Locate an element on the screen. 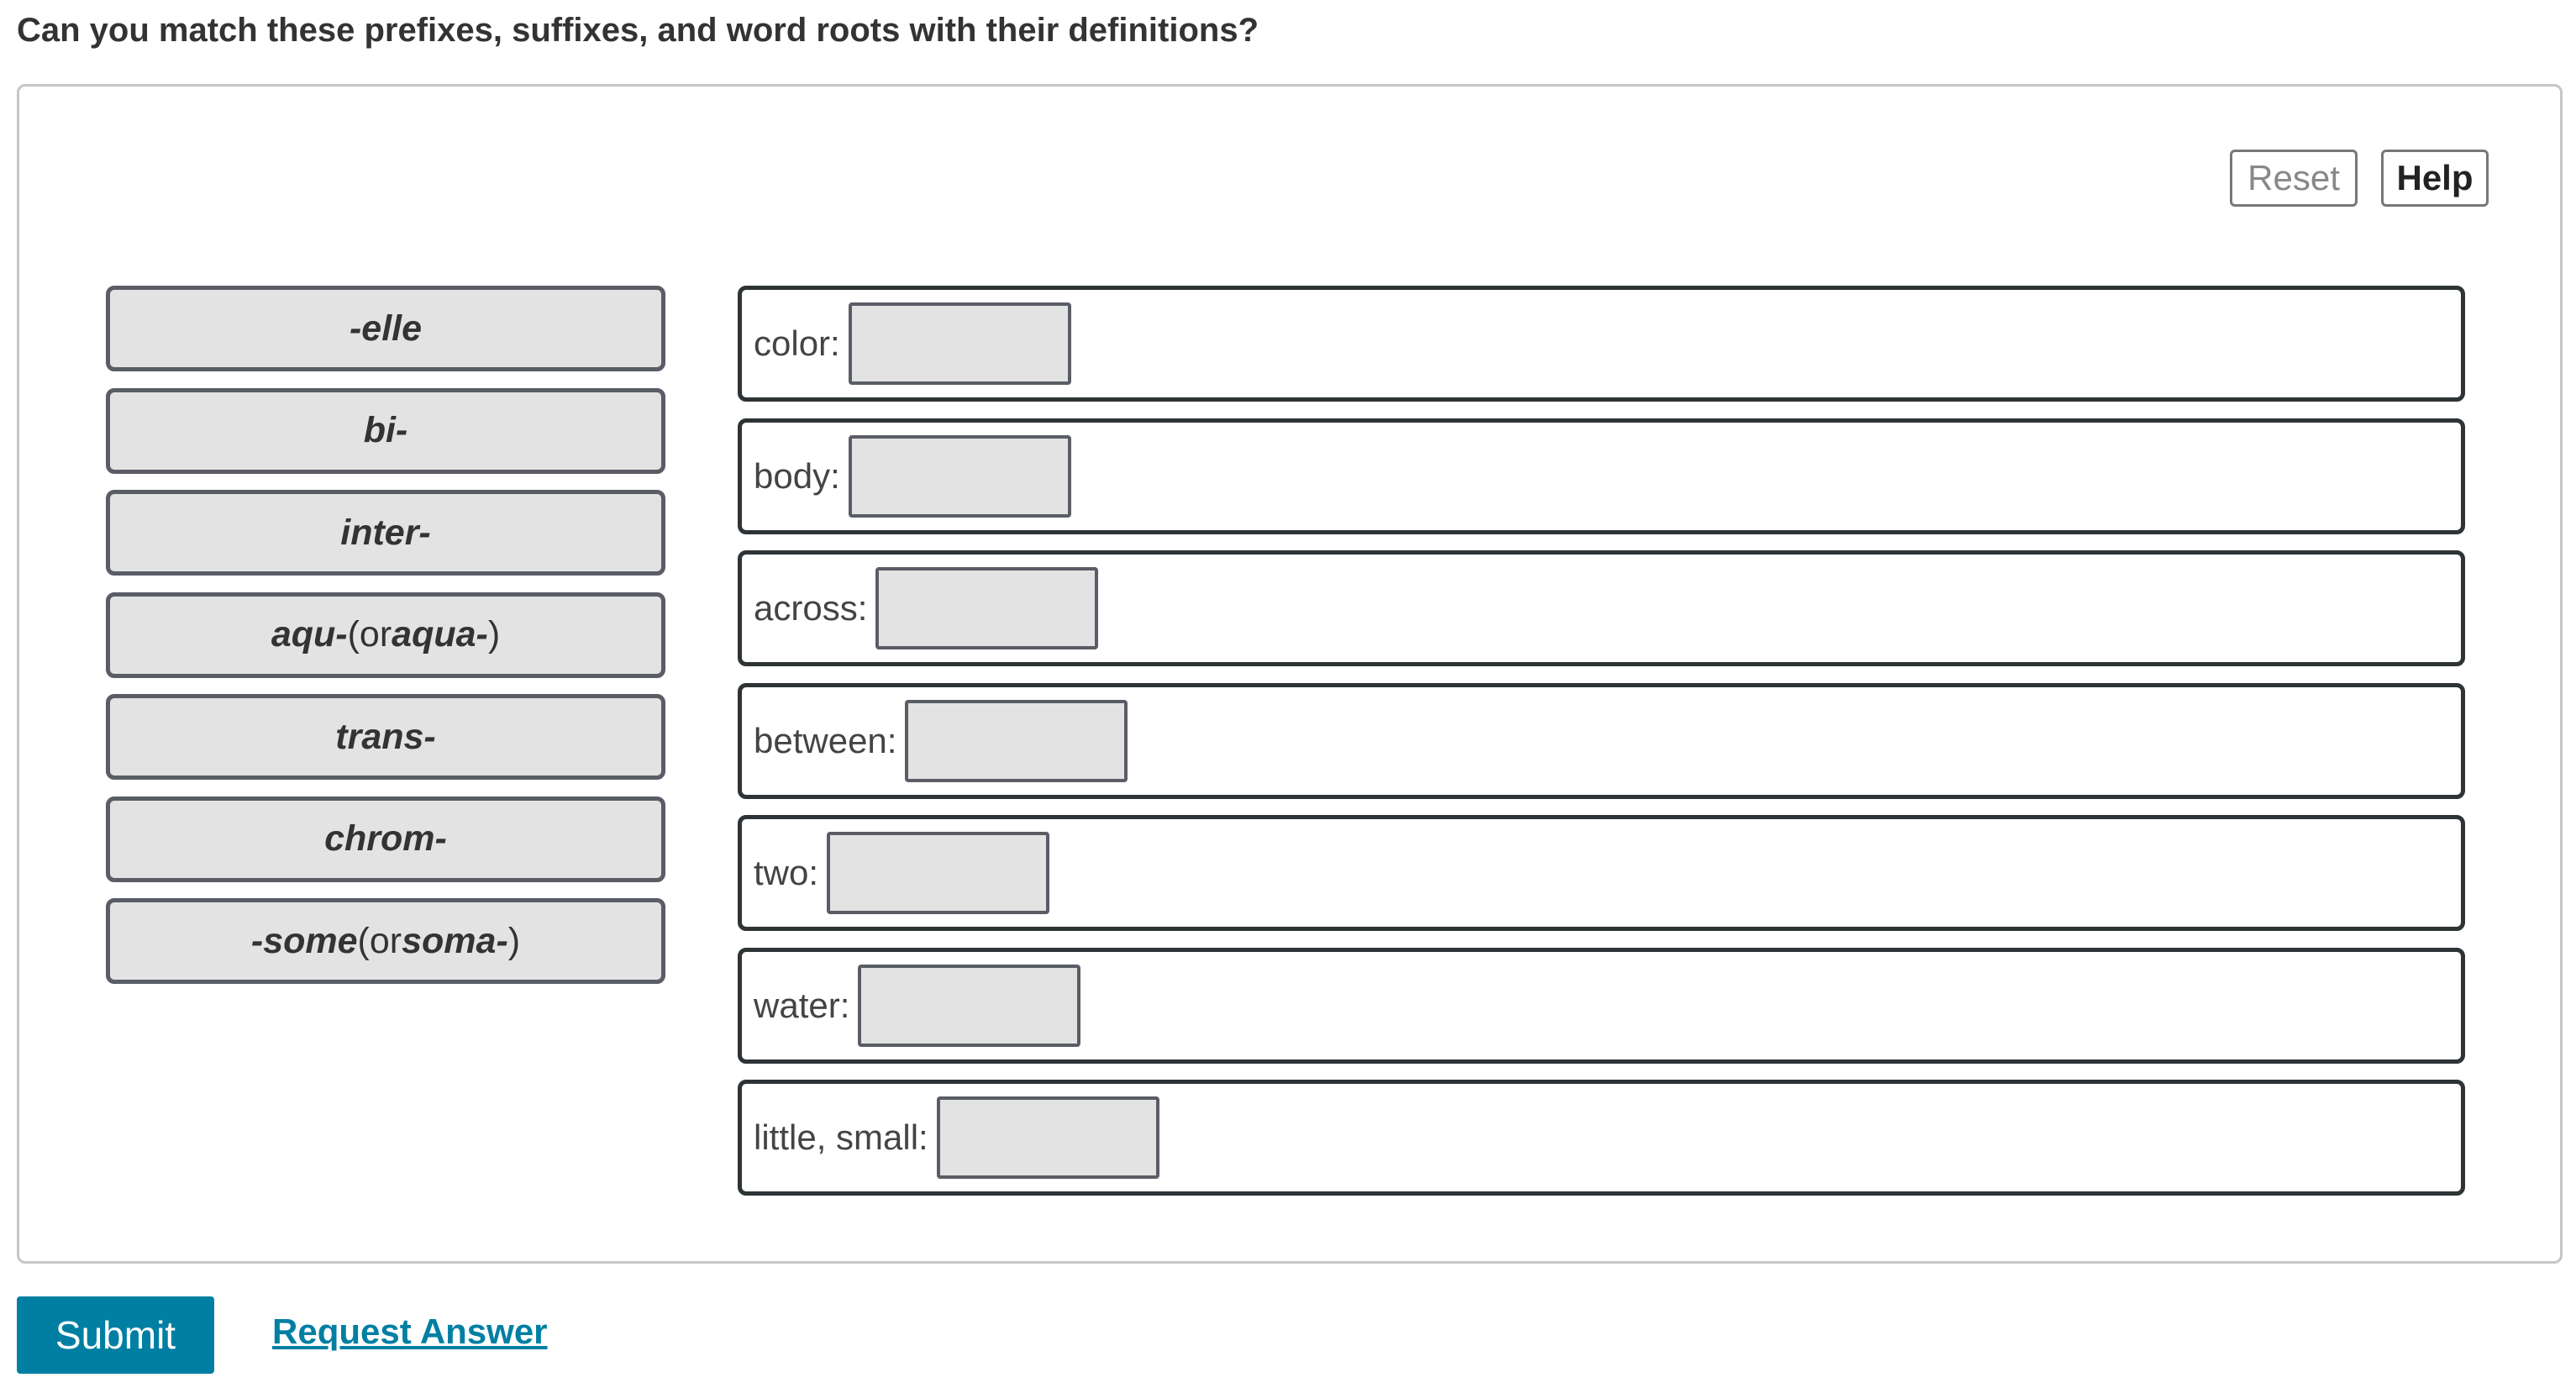 Image resolution: width=2576 pixels, height=1388 pixels. term-main: -some is located at coordinates (304, 940).